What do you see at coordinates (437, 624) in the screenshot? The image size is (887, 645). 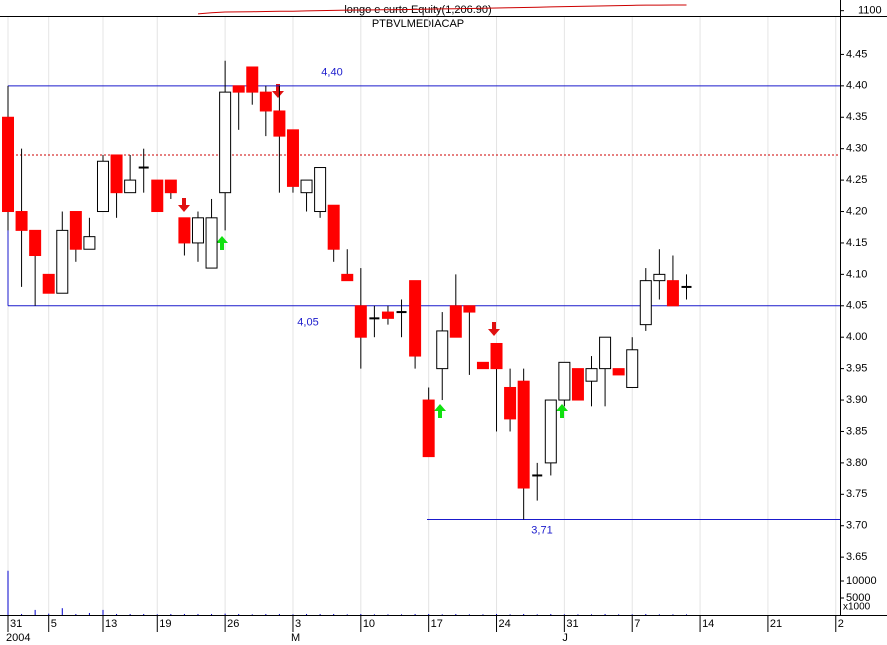 I see `x-tick-label: 17` at bounding box center [437, 624].